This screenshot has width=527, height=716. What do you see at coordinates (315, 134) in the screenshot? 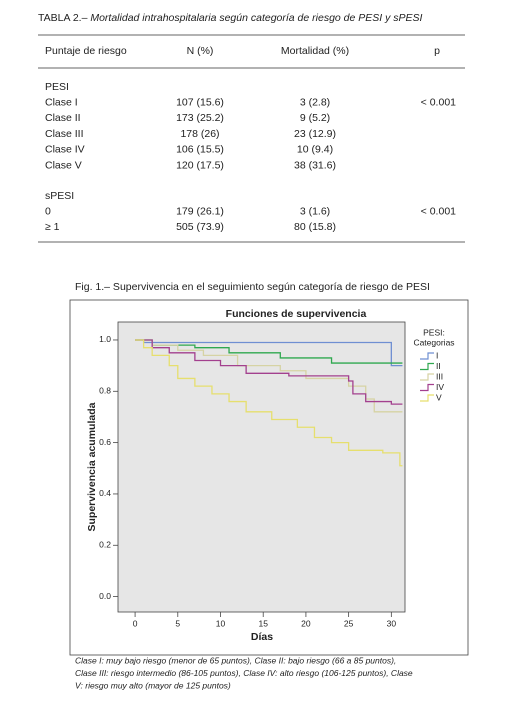
I see `table-cell: 23 (12.9)` at bounding box center [315, 134].